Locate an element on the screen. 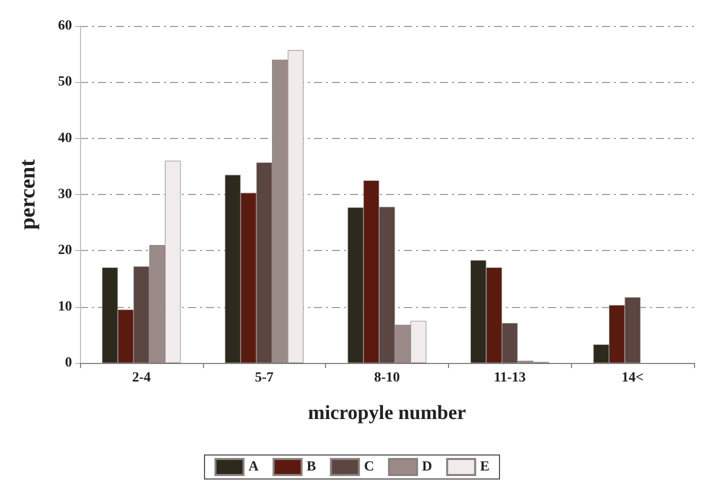  y-tick-label: 30 is located at coordinates (65, 194).